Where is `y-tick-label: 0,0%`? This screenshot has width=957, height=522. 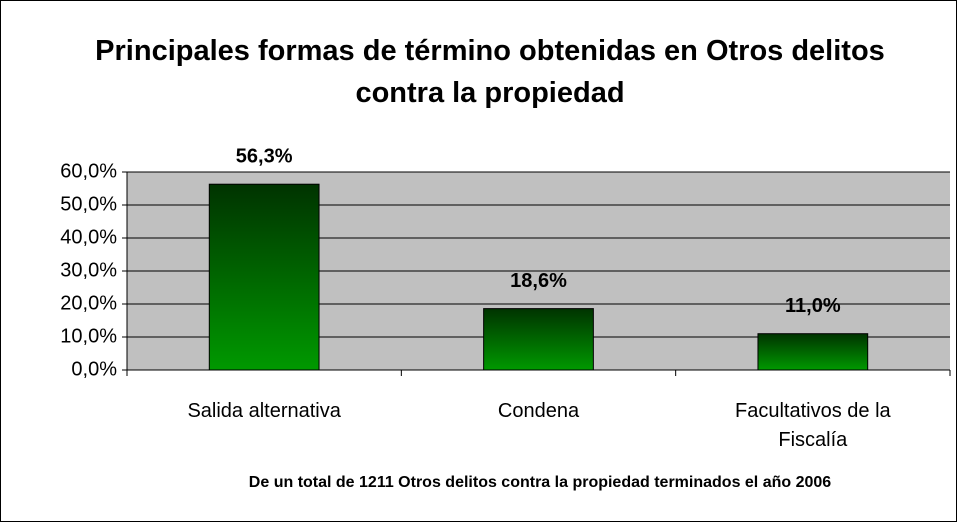
y-tick-label: 0,0% is located at coordinates (94, 369).